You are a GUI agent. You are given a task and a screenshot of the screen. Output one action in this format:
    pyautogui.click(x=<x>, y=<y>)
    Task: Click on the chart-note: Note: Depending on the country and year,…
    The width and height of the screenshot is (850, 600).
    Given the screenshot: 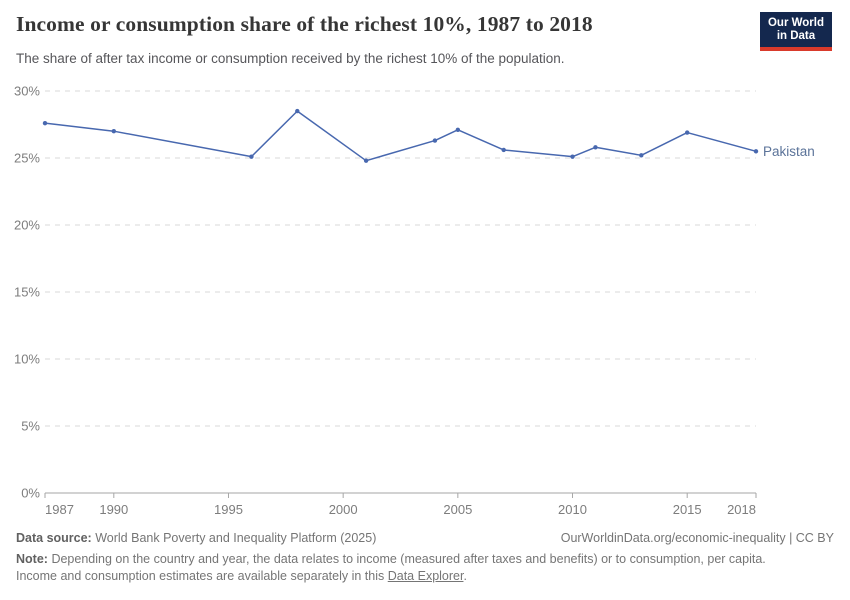 What is the action you would take?
    pyautogui.click(x=425, y=568)
    